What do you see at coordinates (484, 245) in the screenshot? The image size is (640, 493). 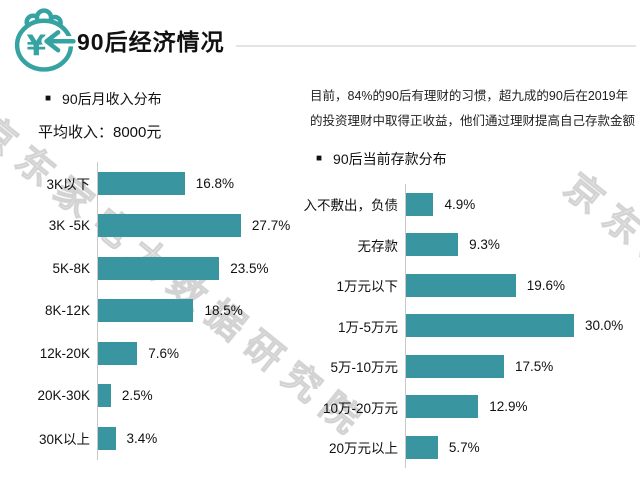 I see `value-label: 9.3%` at bounding box center [484, 245].